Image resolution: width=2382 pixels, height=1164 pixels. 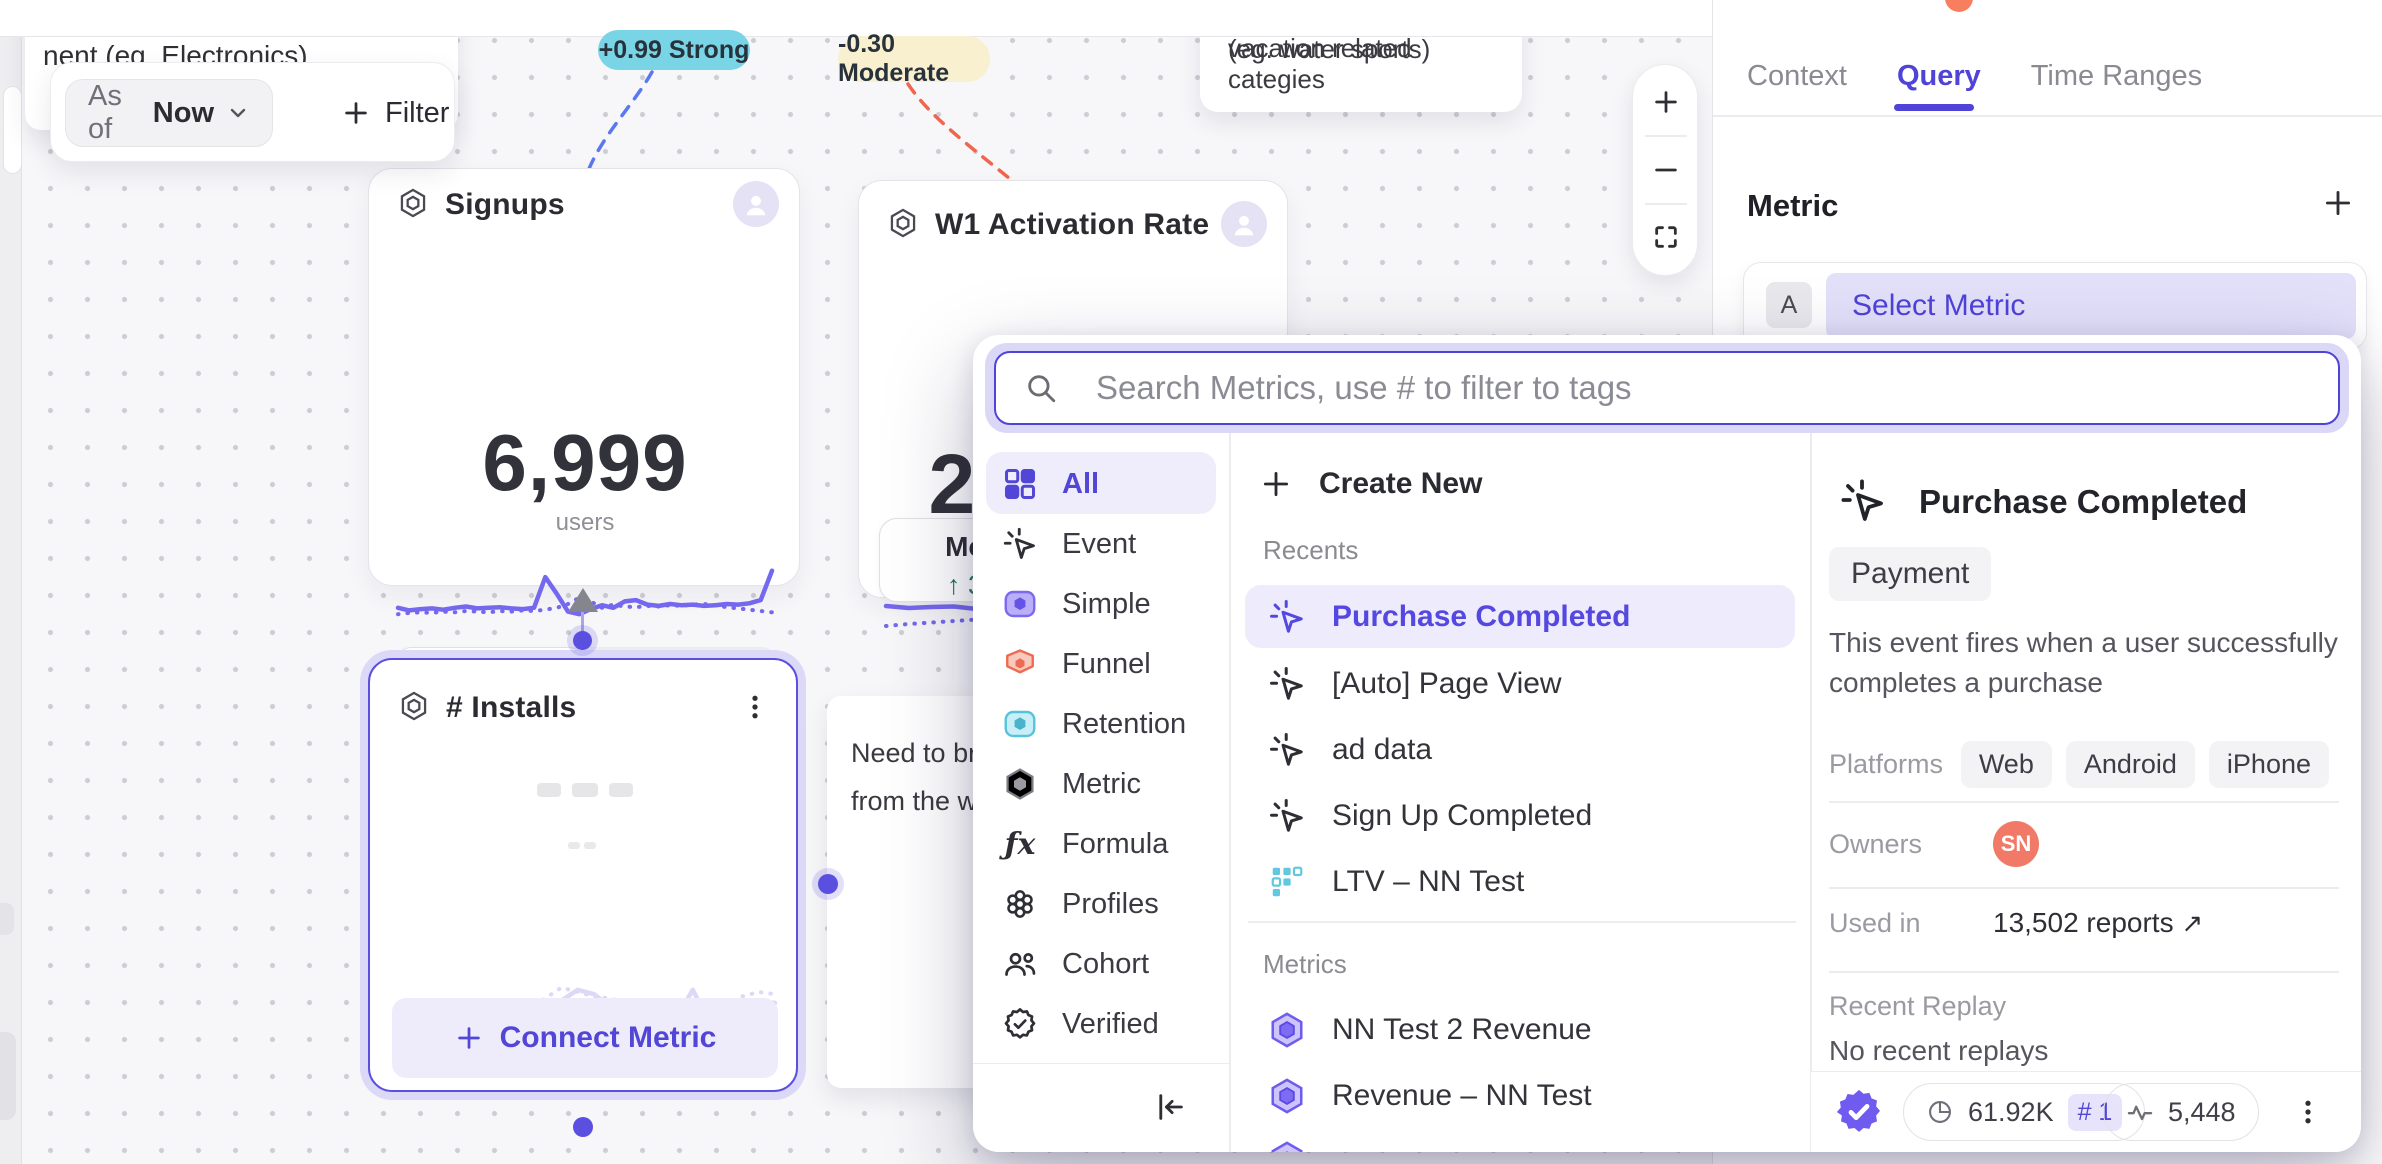 I want to click on category-label: Cohort, so click(x=1106, y=963).